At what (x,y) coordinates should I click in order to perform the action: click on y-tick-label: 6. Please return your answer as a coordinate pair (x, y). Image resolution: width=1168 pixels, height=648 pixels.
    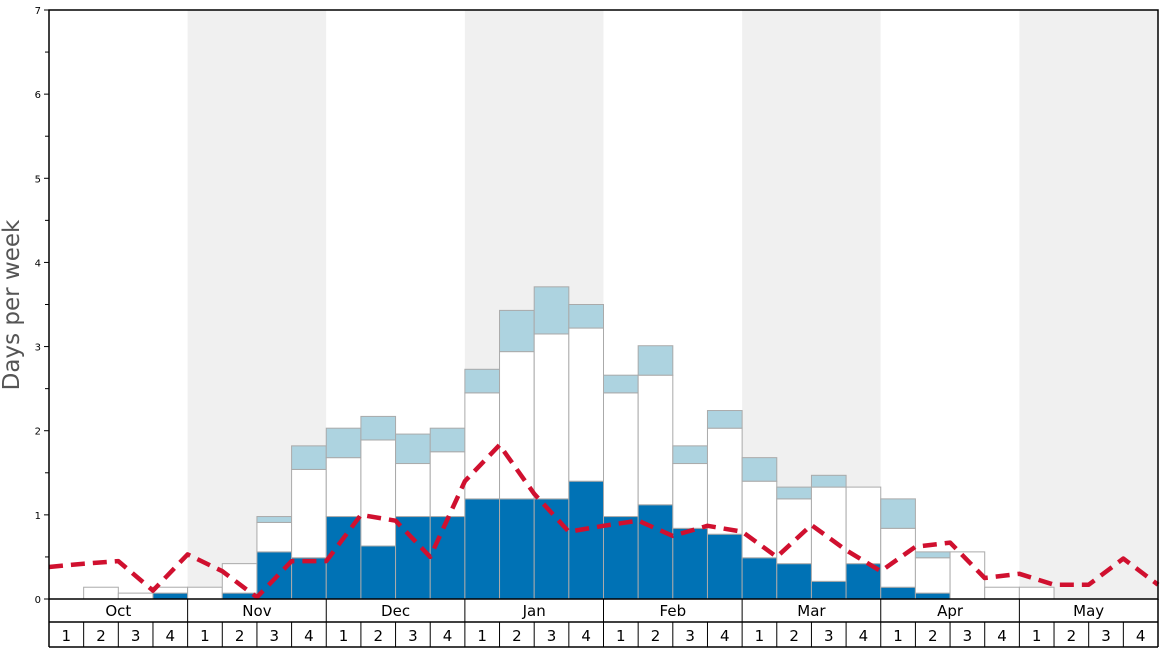
    Looking at the image, I should click on (38, 95).